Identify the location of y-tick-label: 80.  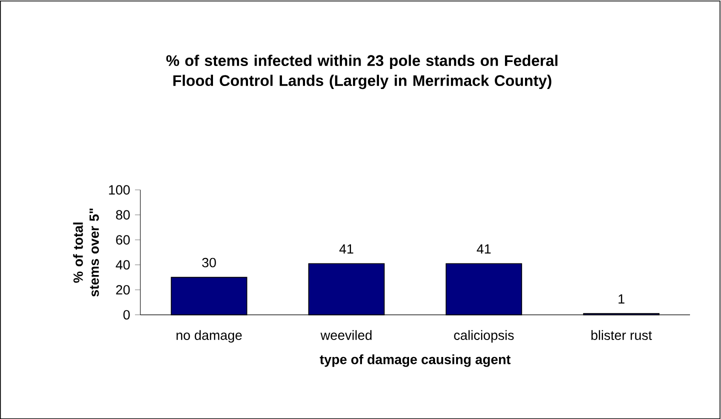
(123, 215).